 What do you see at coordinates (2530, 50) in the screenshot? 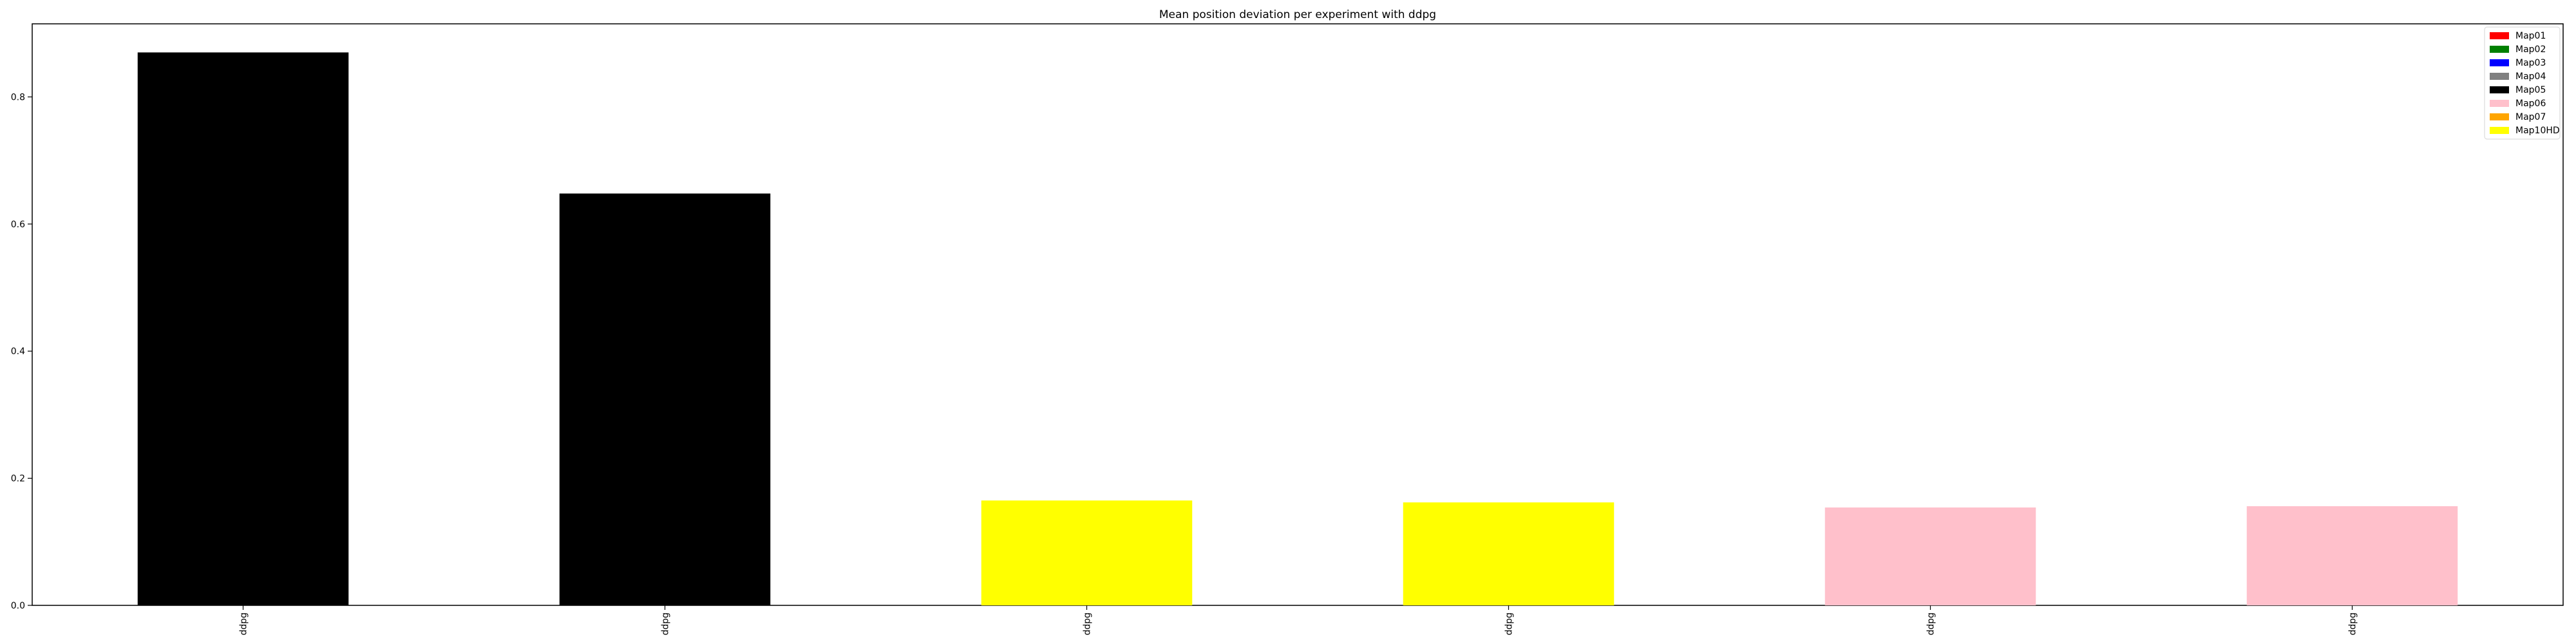
I see `legend-label-map02: Map02` at bounding box center [2530, 50].